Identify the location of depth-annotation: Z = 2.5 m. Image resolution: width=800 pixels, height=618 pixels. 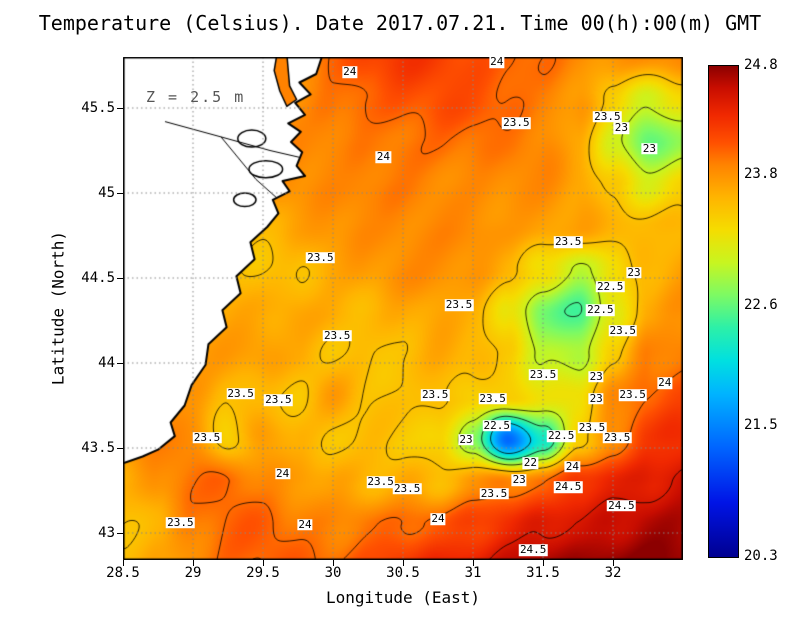
(196, 97).